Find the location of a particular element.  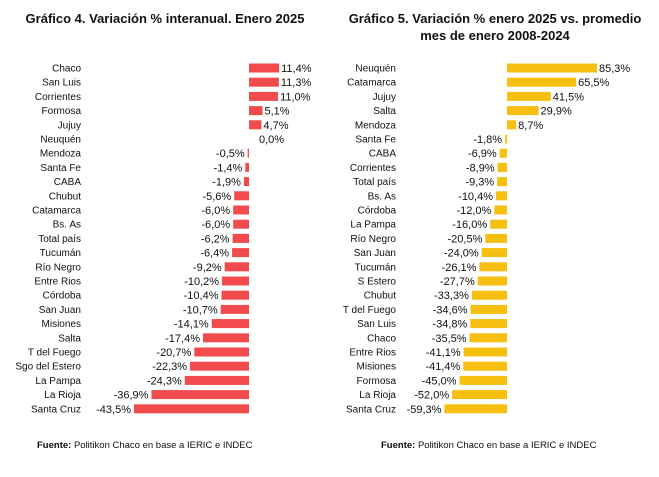

category-label: Córdoba is located at coordinates (377, 211).